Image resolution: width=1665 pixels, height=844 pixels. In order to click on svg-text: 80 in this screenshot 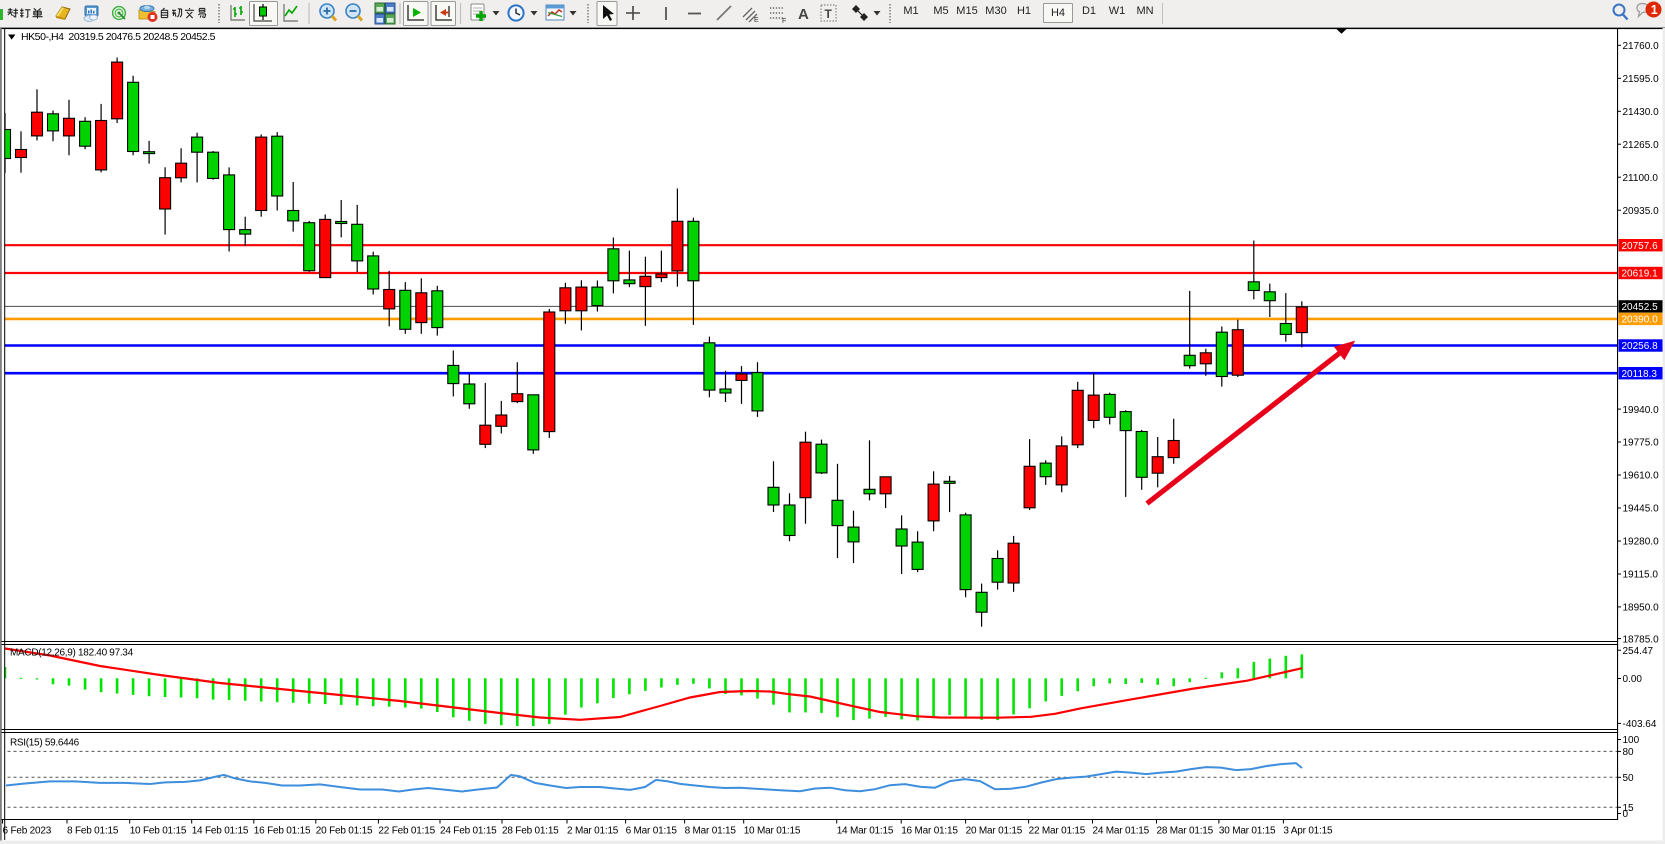, I will do `click(1629, 752)`.